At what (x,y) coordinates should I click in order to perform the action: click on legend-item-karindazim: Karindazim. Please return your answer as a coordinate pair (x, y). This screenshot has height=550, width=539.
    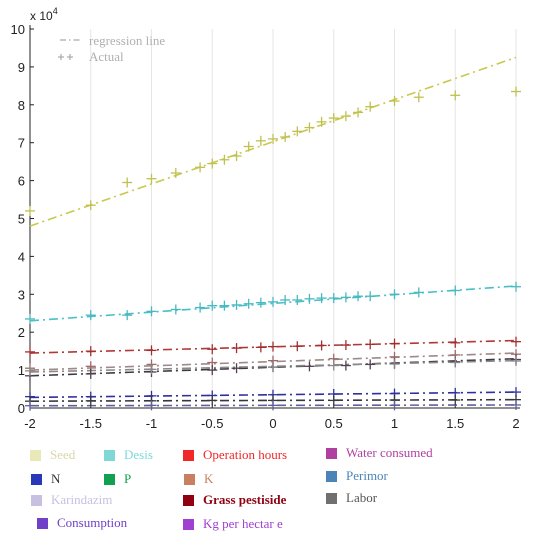
    Looking at the image, I should click on (71, 500).